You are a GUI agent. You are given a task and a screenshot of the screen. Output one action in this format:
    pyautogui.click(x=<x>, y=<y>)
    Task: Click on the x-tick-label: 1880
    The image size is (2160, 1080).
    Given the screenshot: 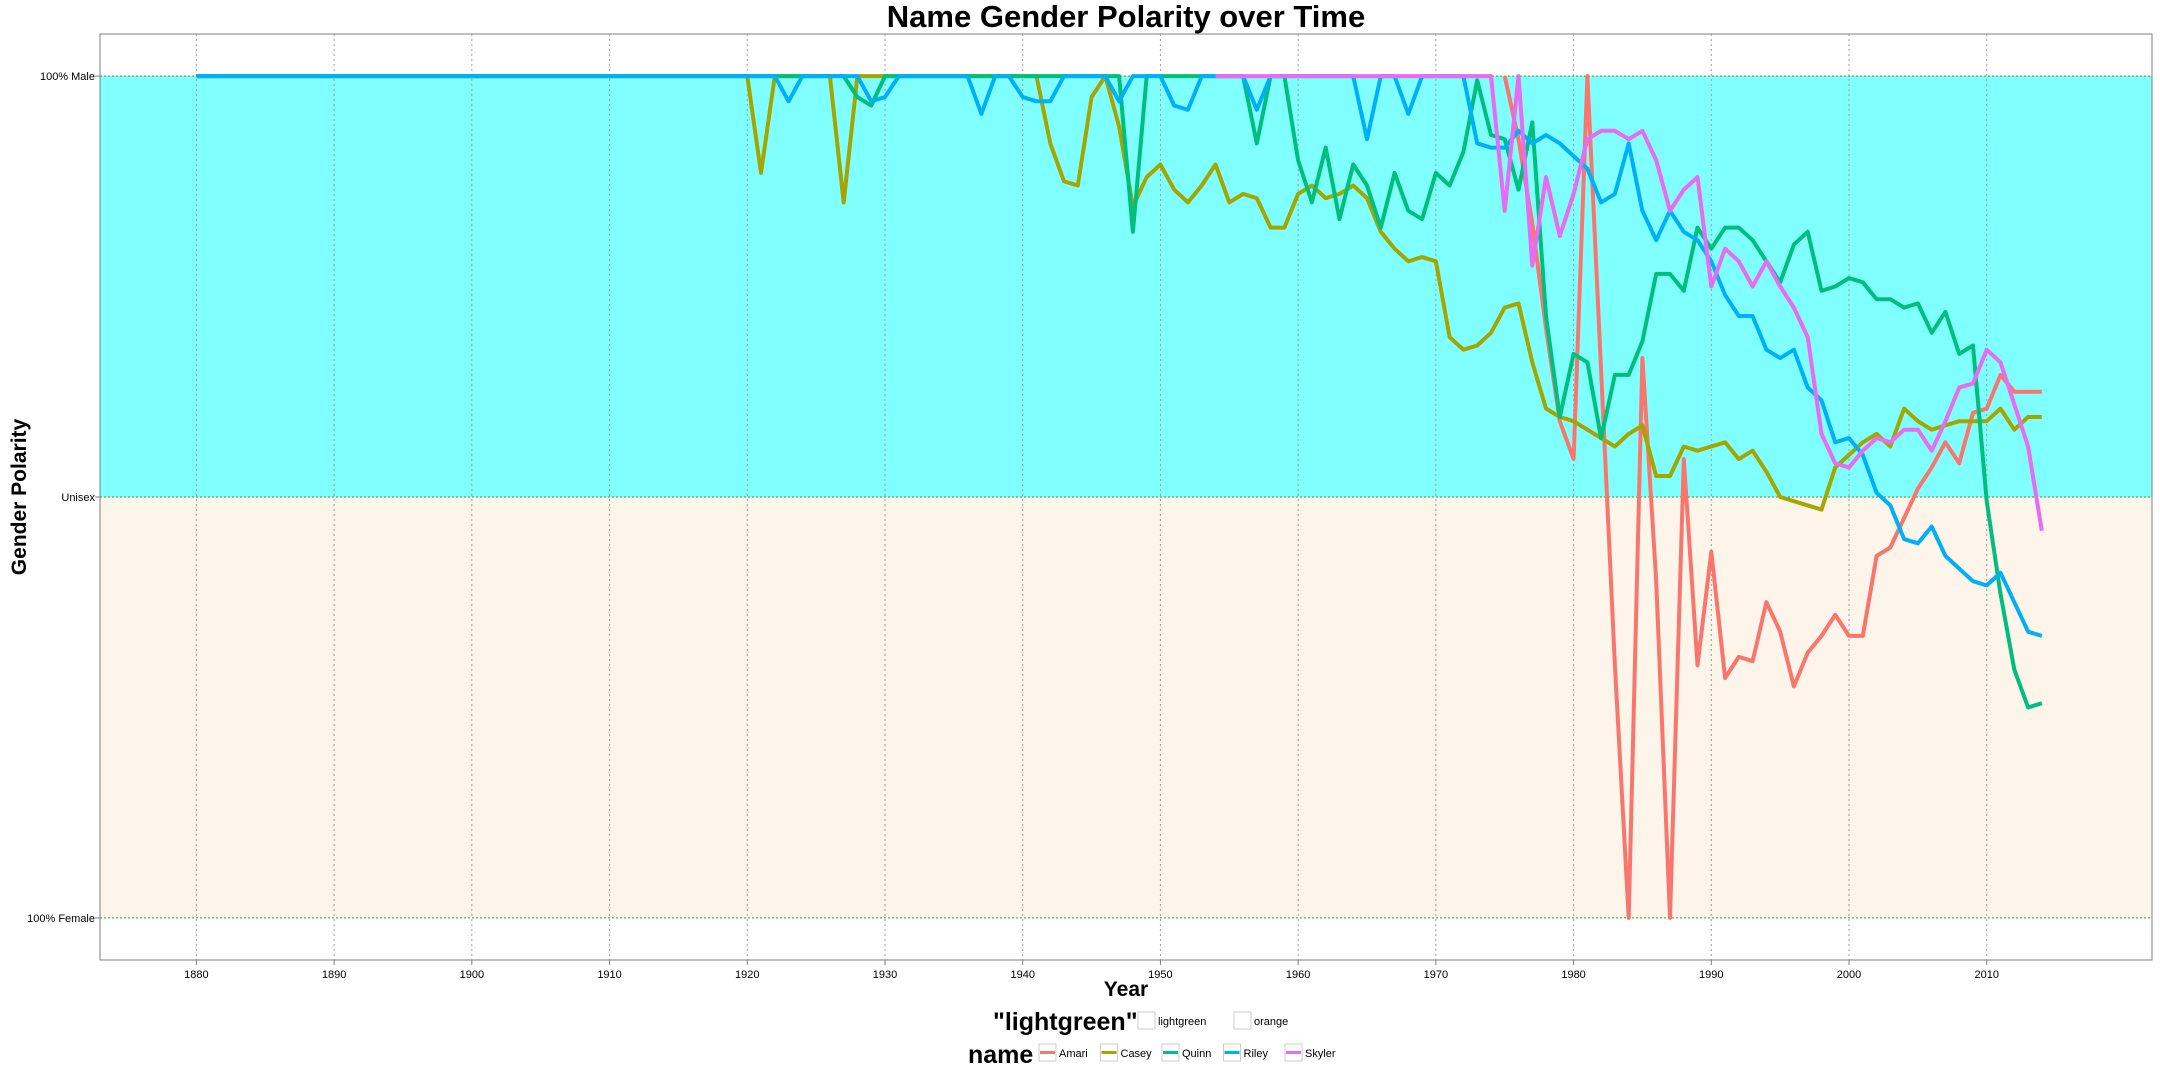 What is the action you would take?
    pyautogui.click(x=196, y=975)
    